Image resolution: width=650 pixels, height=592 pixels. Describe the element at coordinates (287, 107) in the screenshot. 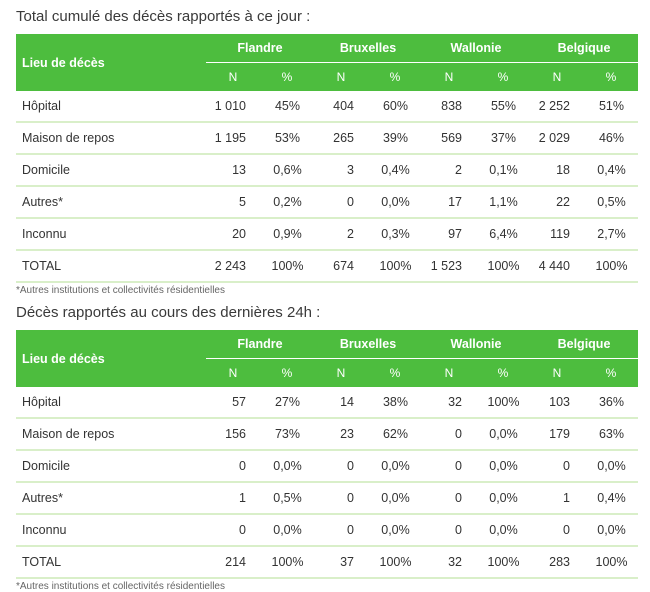

I see `cell-percent: 45%` at that location.